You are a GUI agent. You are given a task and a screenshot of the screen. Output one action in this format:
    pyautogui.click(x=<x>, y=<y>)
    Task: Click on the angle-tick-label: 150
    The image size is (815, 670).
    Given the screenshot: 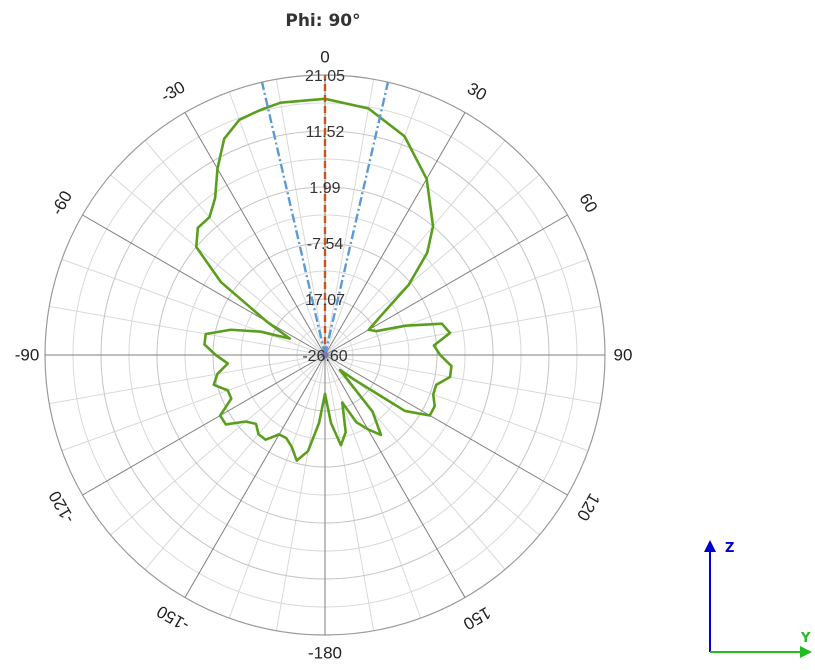 What is the action you would take?
    pyautogui.click(x=477, y=618)
    